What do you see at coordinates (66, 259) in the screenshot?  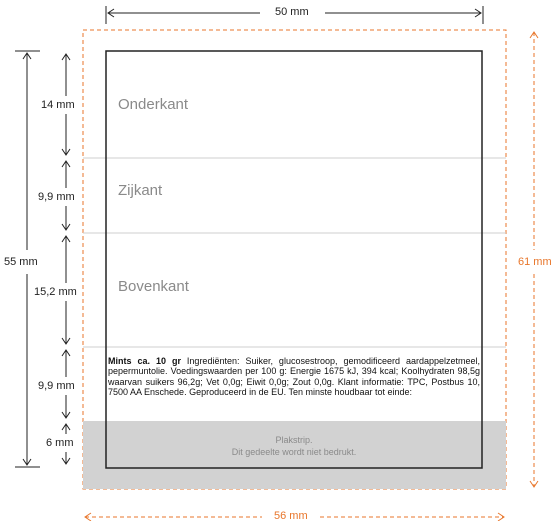 I see `segment-dimensions` at bounding box center [66, 259].